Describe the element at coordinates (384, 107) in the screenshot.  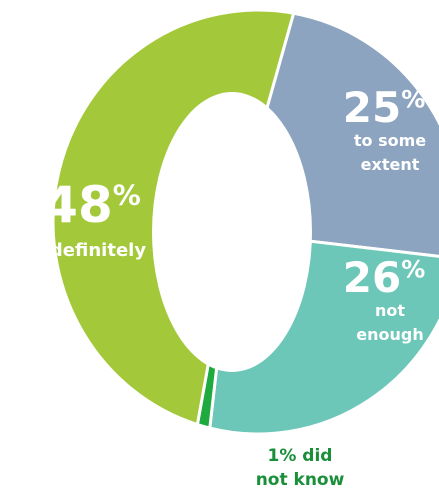
I see `pct-value: 25%` at that location.